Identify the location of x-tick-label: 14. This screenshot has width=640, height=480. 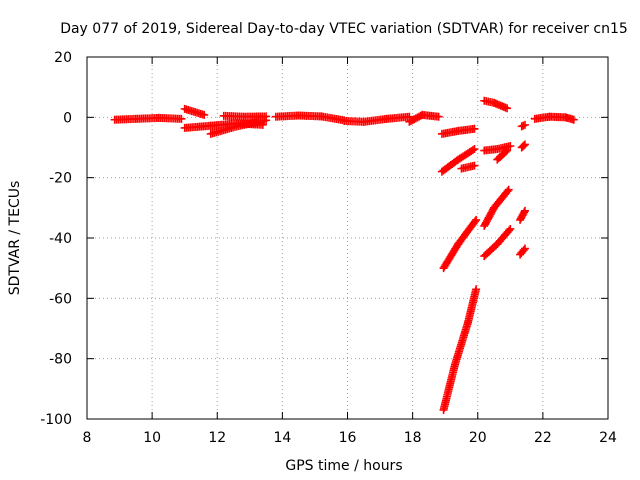
(282, 438).